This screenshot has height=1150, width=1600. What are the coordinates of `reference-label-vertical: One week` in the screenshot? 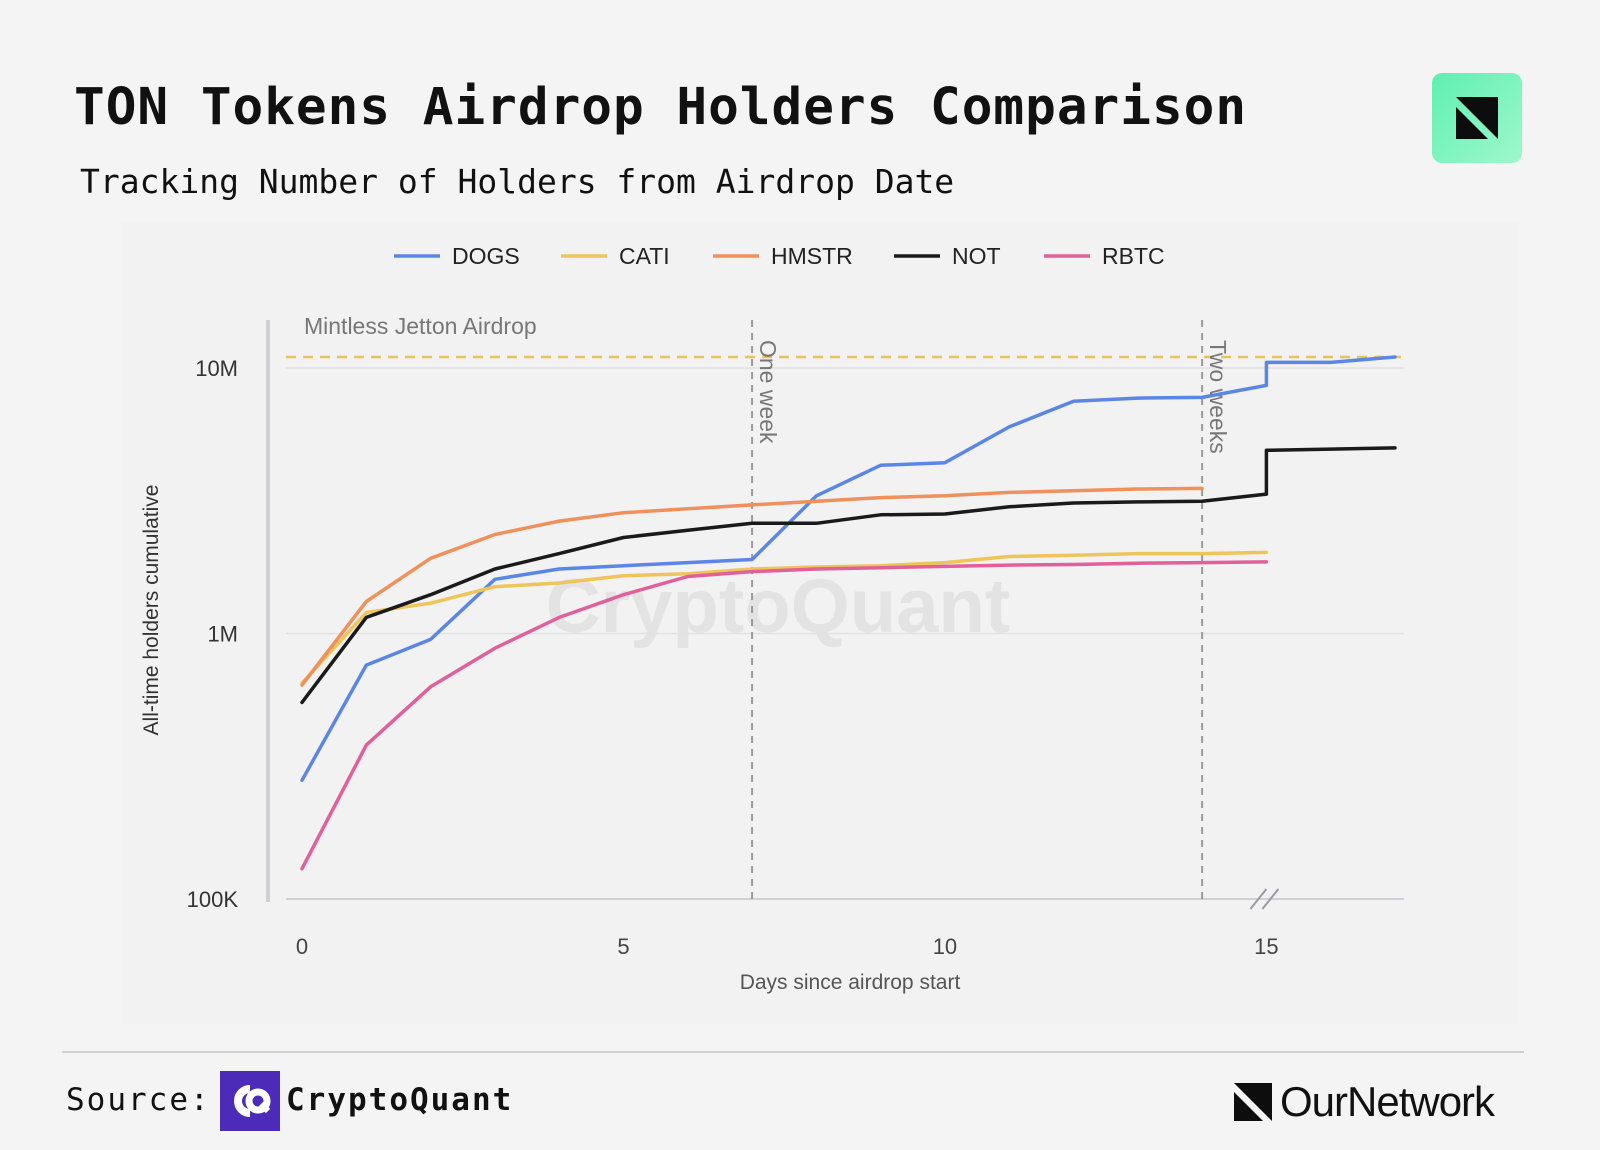 It's located at (768, 392).